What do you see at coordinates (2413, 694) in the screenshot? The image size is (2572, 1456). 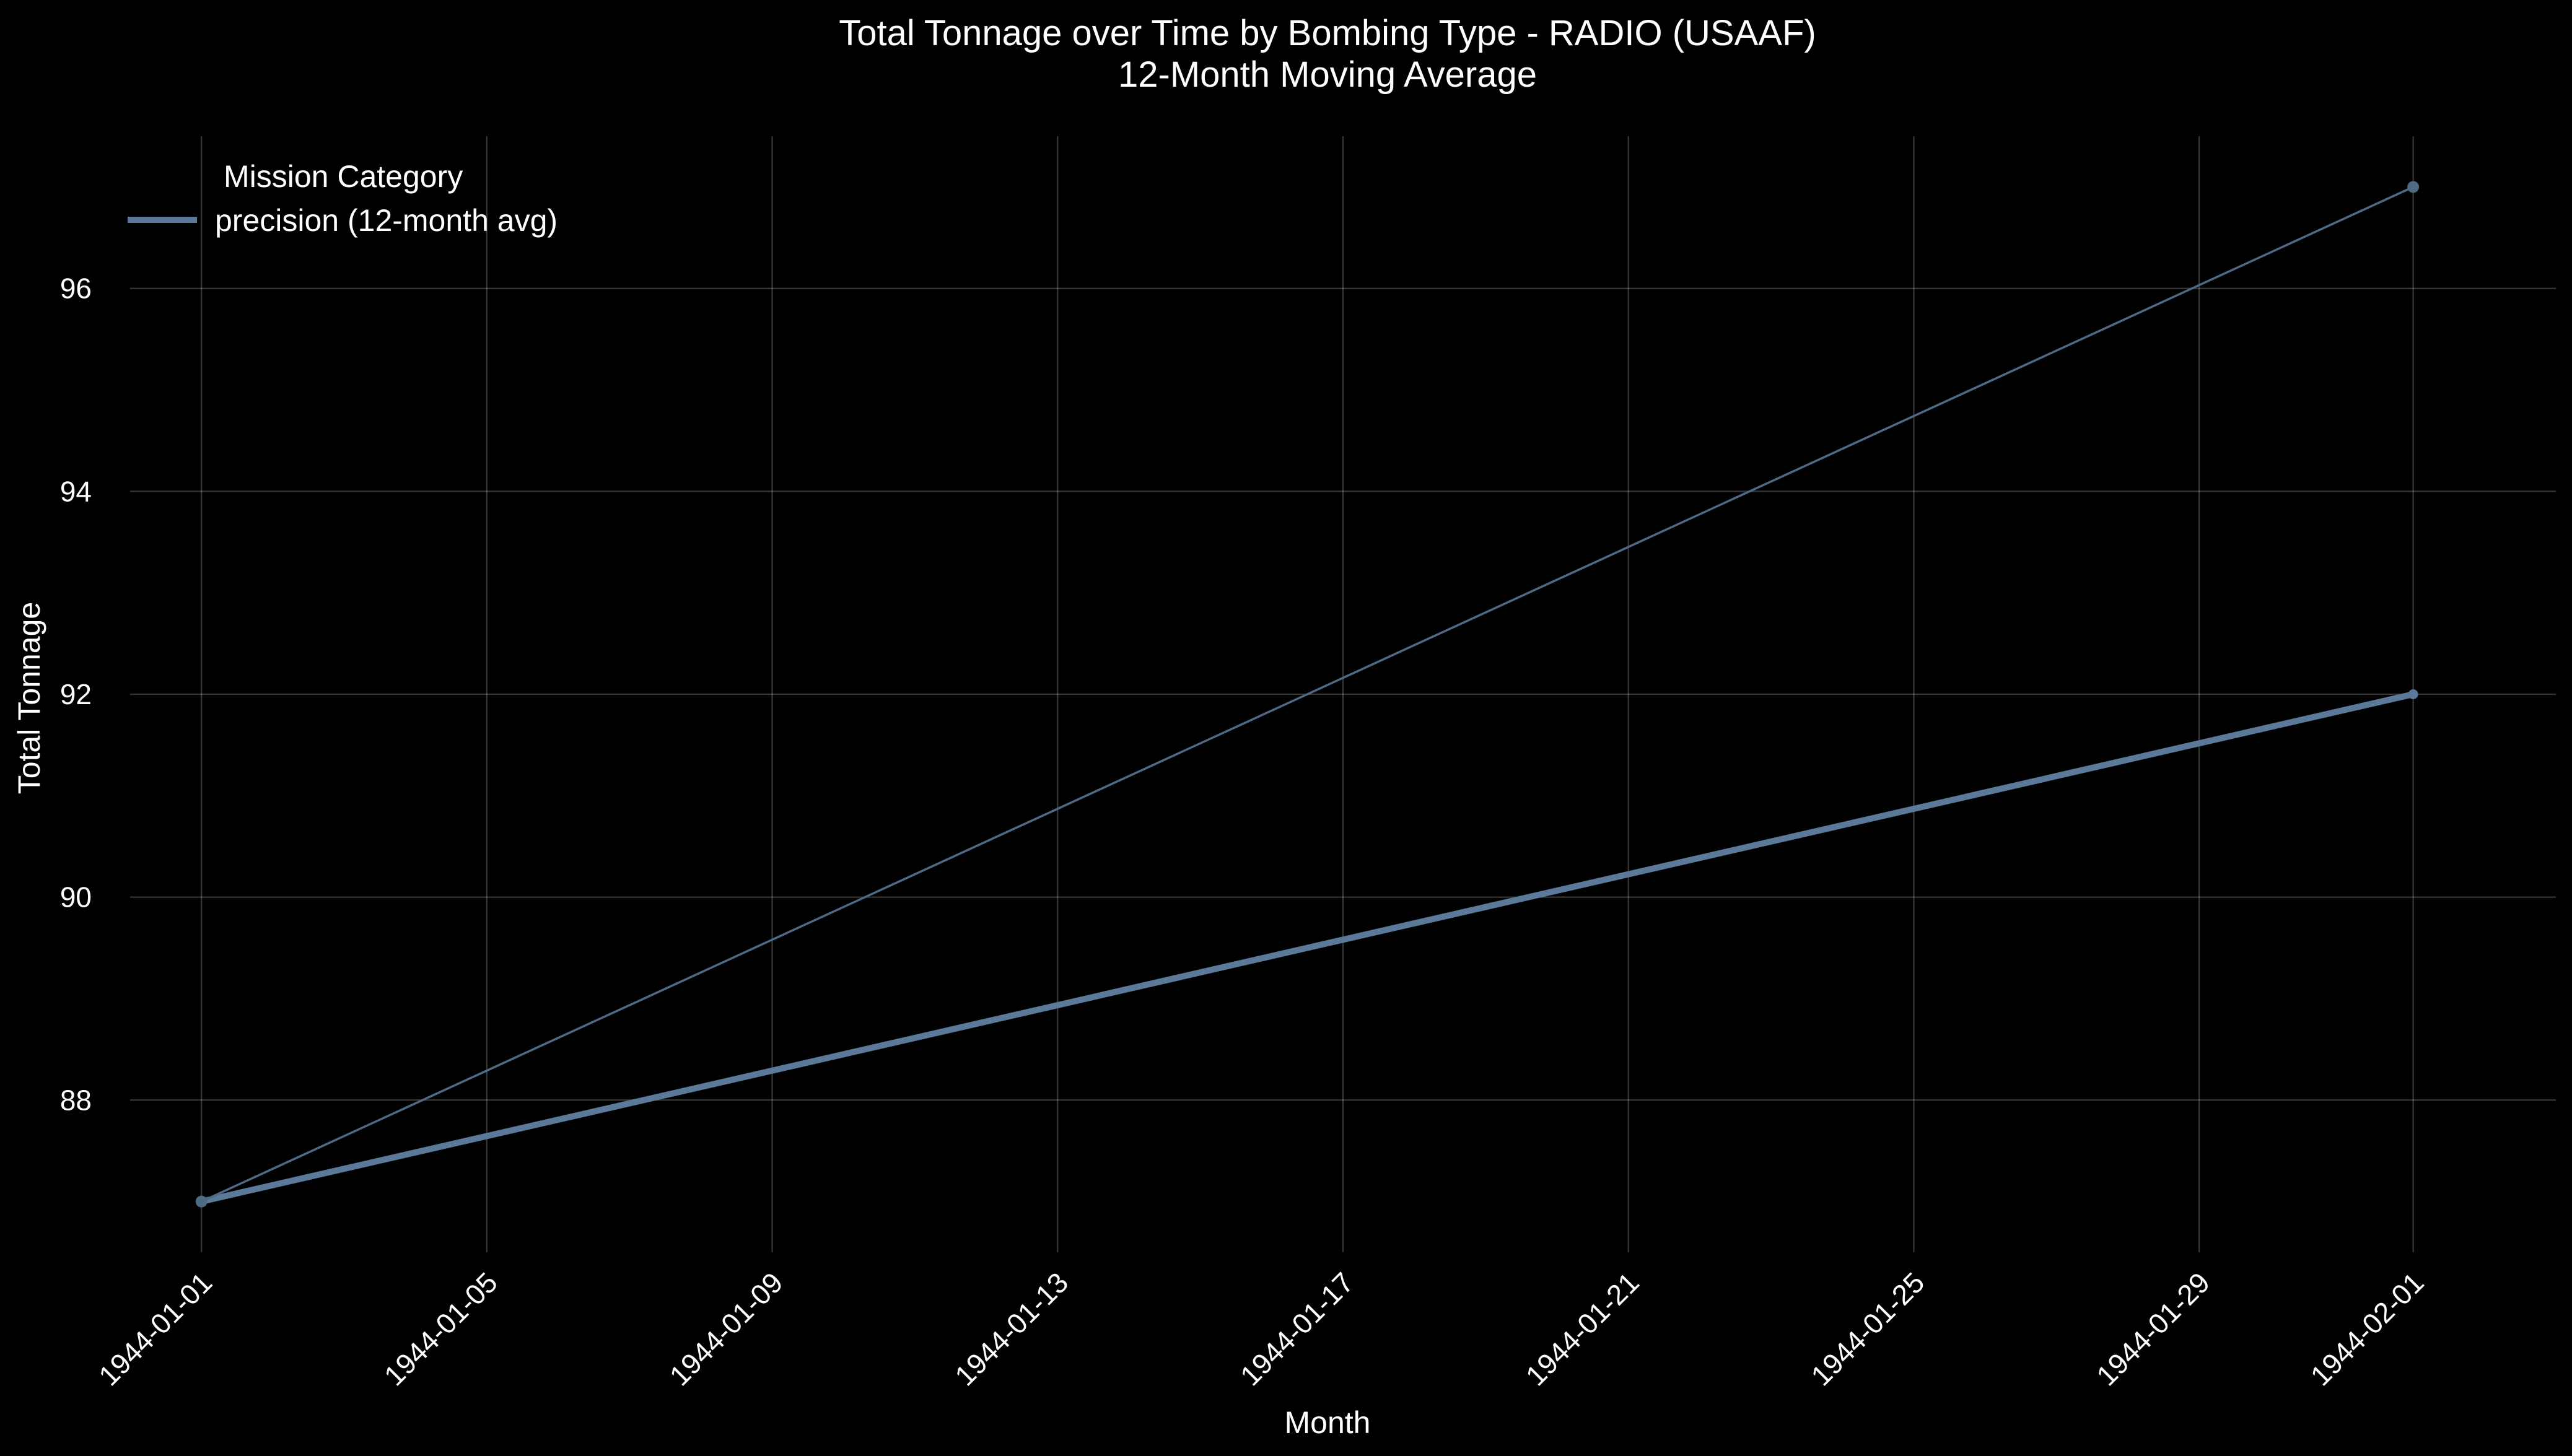 I see `data-point-precision` at bounding box center [2413, 694].